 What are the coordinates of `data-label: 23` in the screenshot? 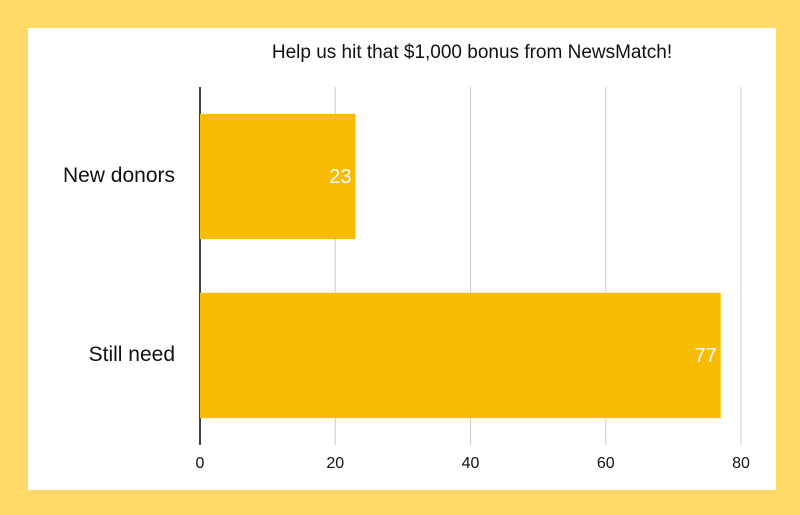 It's located at (340, 177).